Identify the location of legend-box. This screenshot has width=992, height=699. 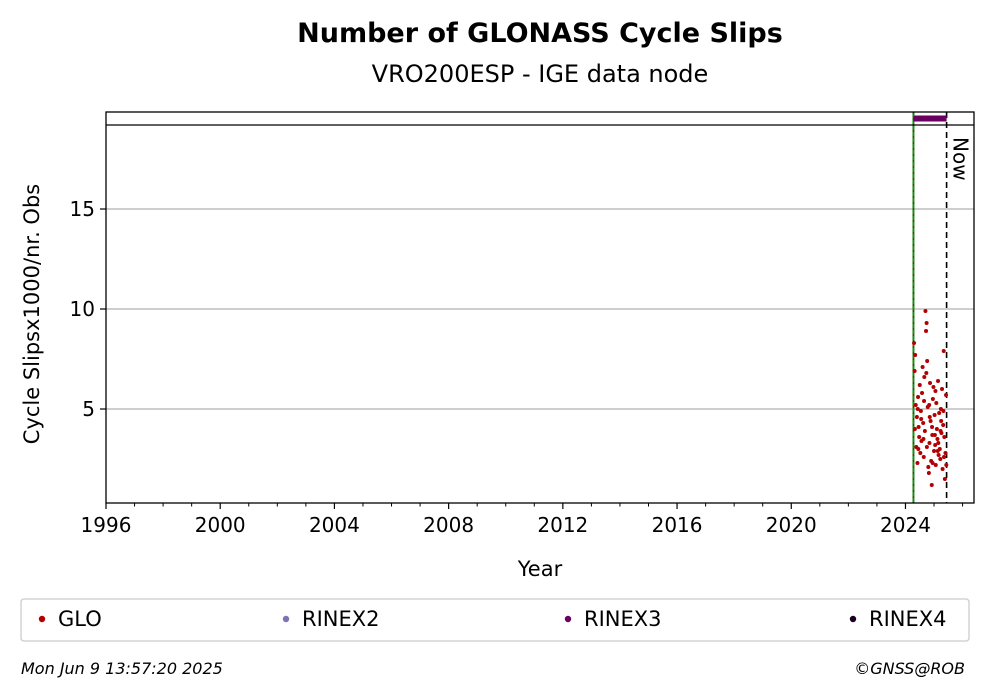
(495, 620).